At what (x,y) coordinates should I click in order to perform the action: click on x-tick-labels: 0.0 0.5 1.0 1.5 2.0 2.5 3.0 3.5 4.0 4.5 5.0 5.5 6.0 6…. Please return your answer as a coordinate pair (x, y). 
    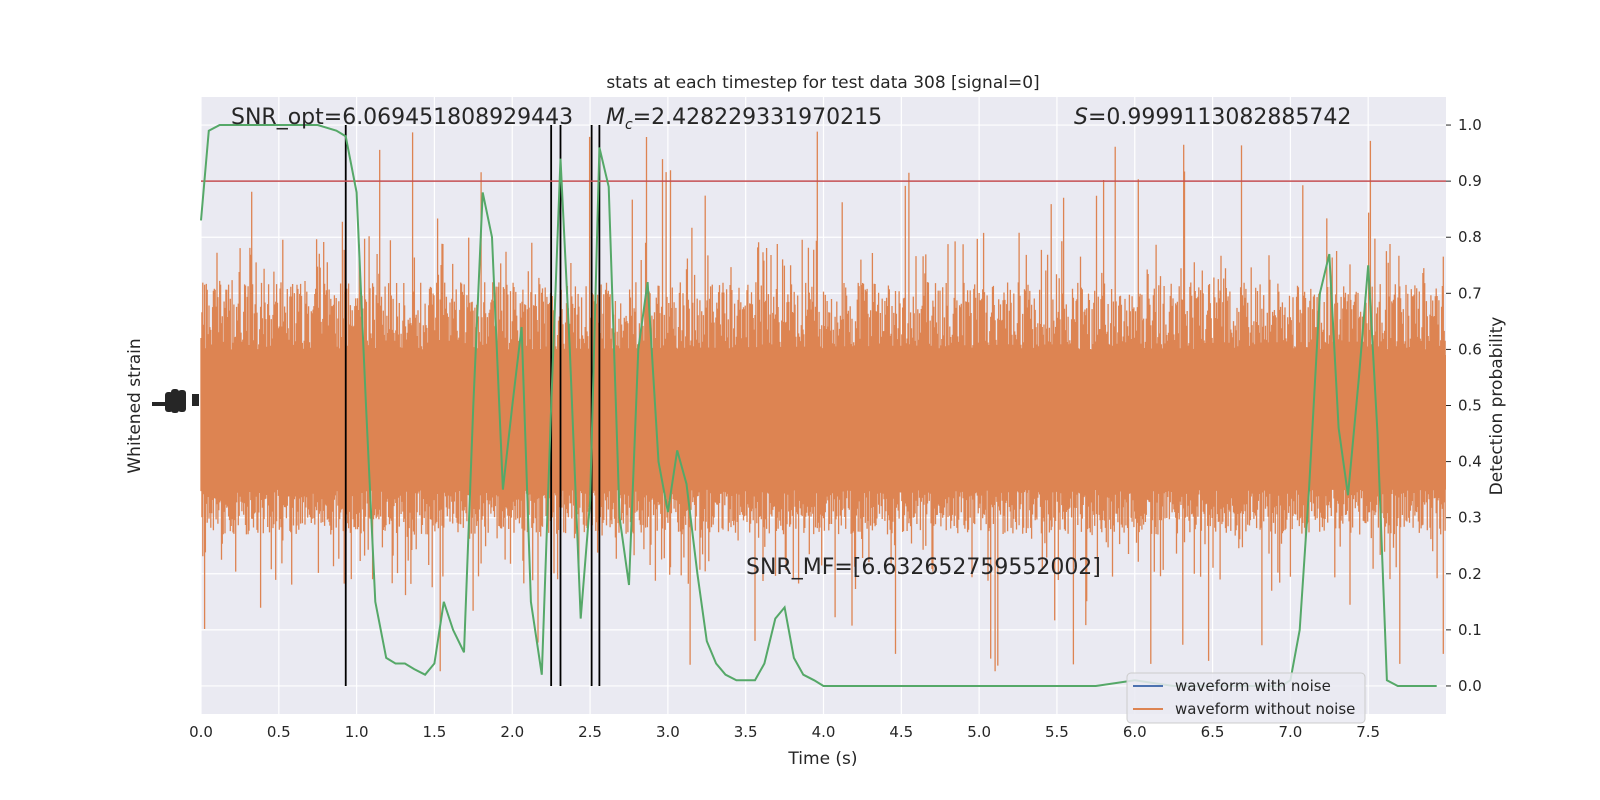
    Looking at the image, I should click on (784, 732).